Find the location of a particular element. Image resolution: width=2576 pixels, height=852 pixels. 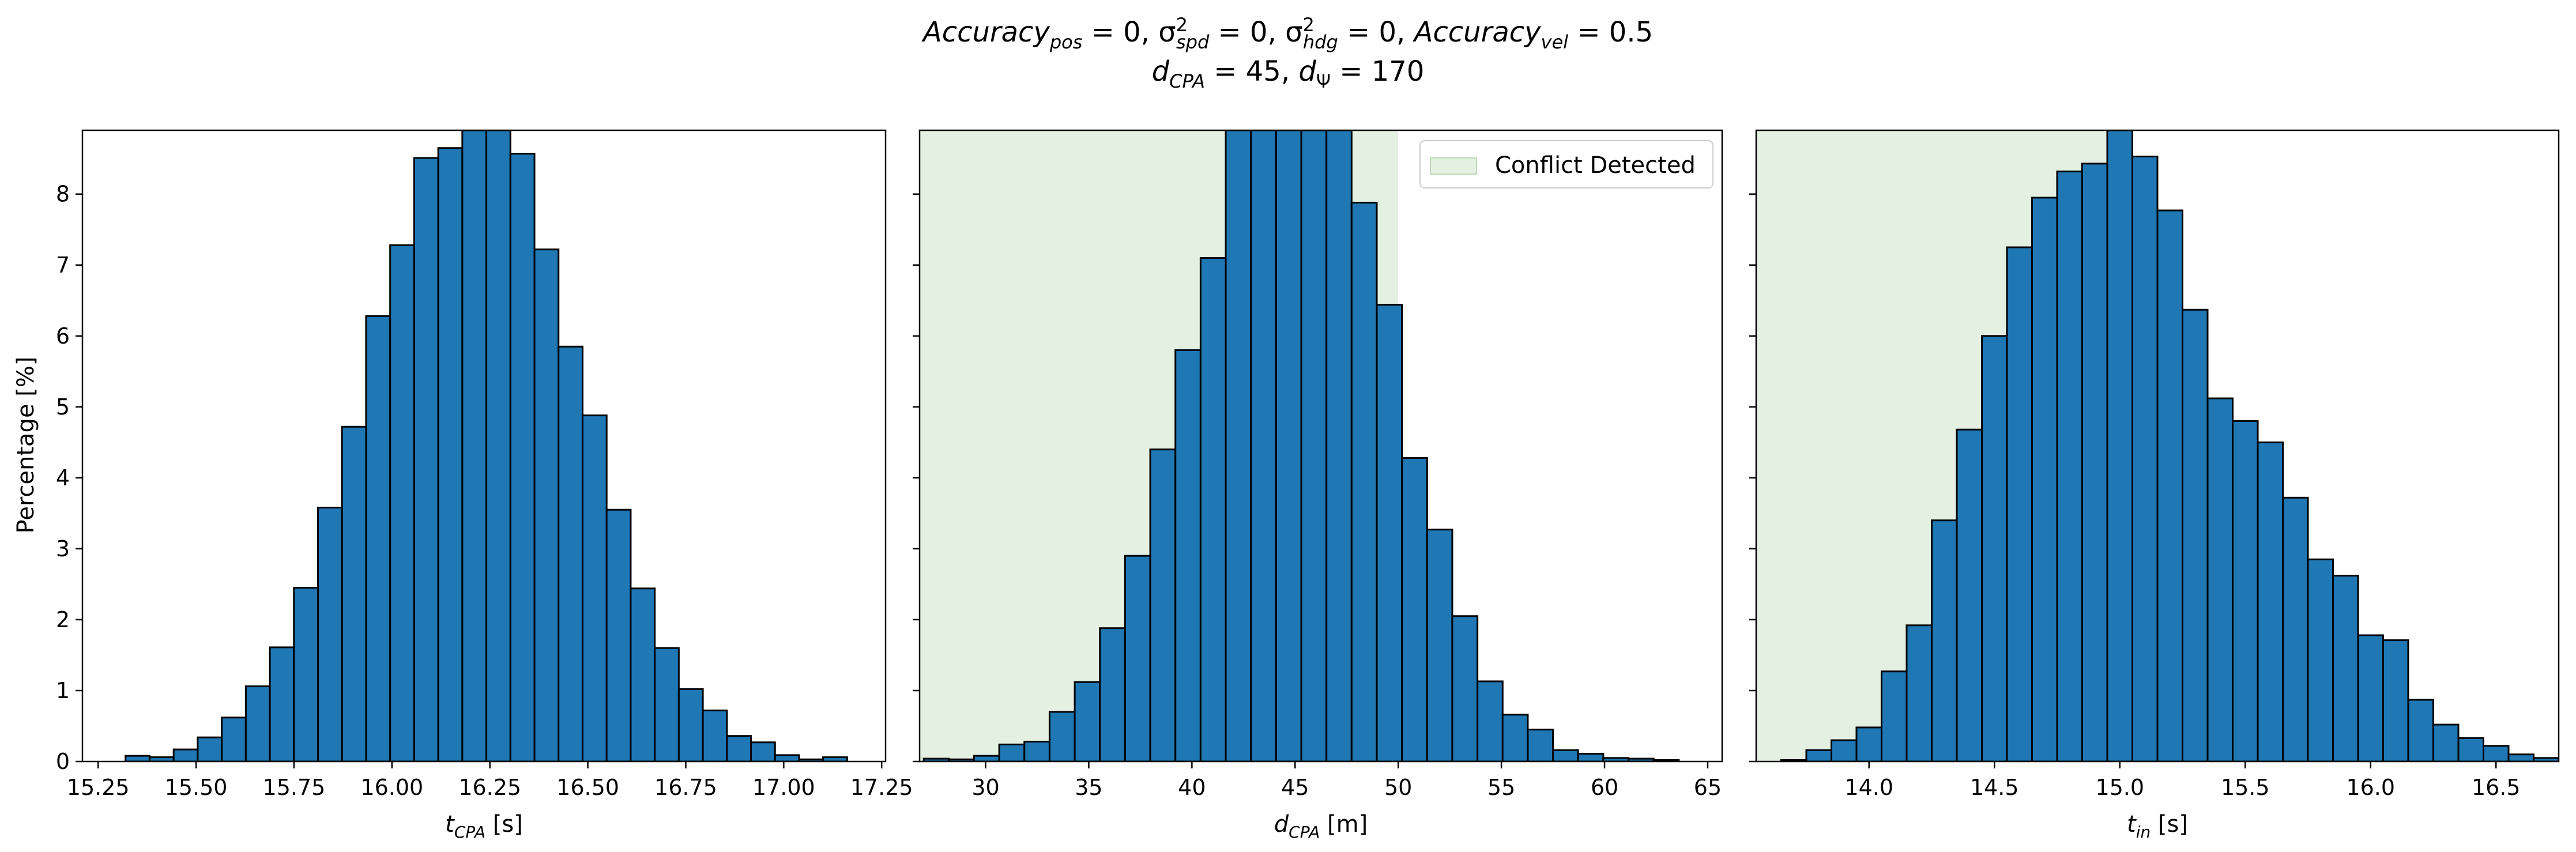

legend-label: Conflict Detected is located at coordinates (1595, 166).